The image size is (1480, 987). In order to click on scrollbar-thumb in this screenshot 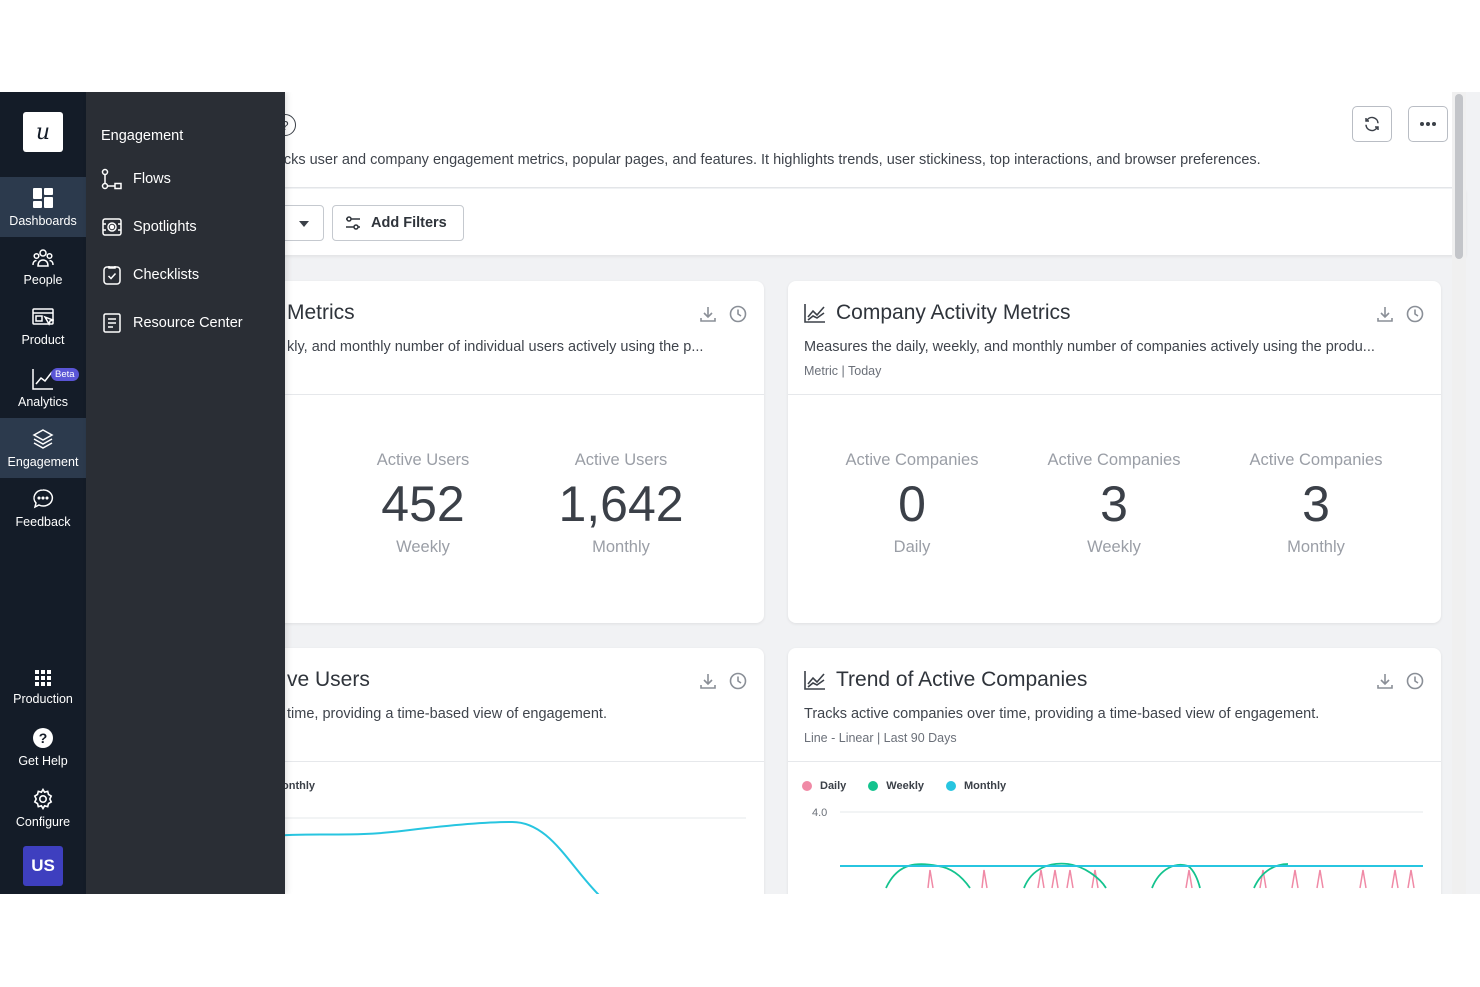, I will do `click(1459, 176)`.